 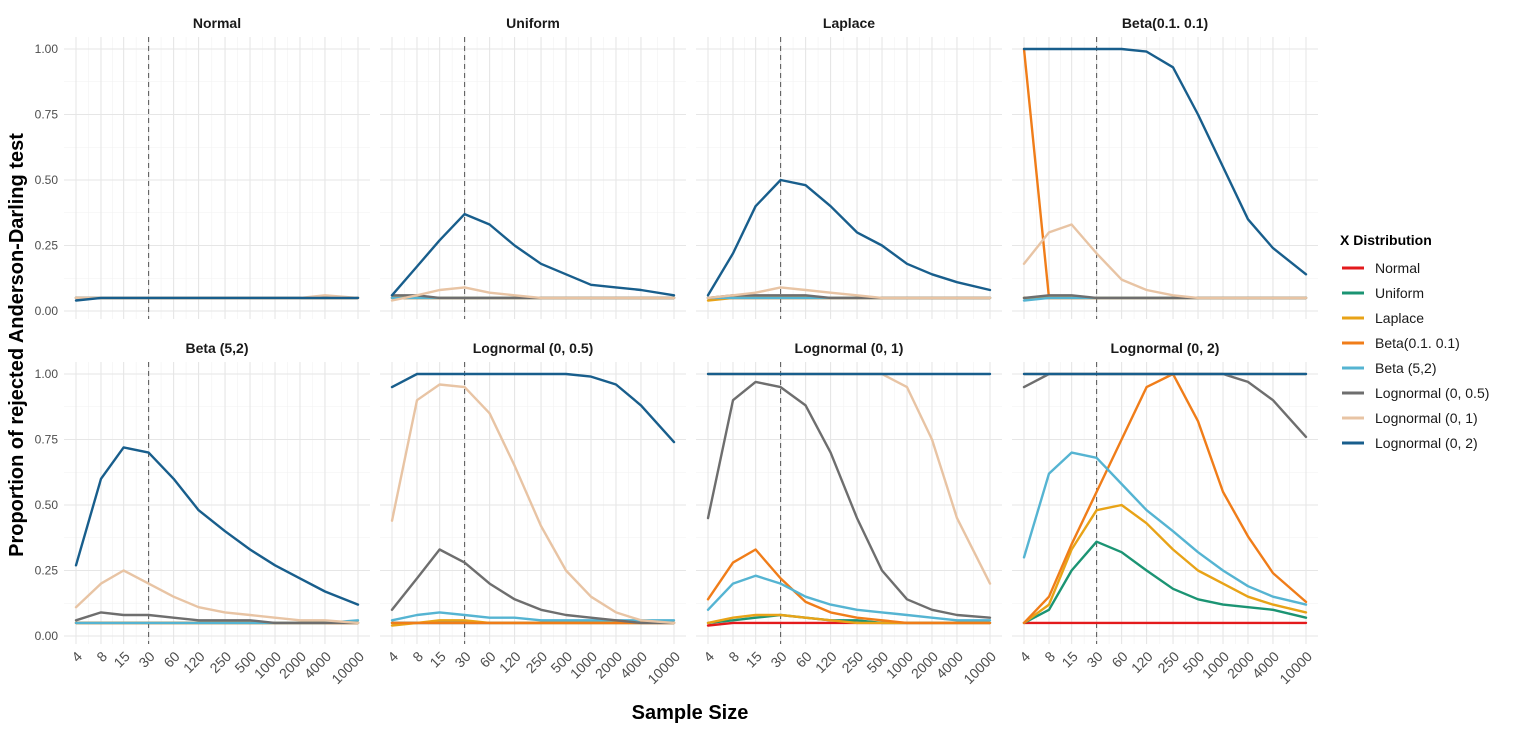 What do you see at coordinates (216, 348) in the screenshot?
I see `panel-title: Beta (5,2)` at bounding box center [216, 348].